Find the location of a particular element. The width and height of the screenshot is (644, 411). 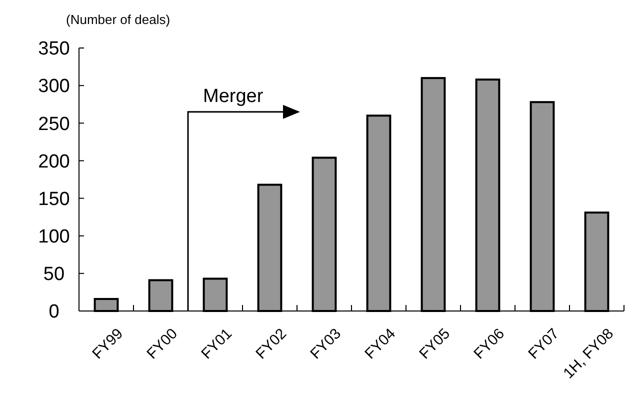

y-tick-label: 50 is located at coordinates (54, 275).